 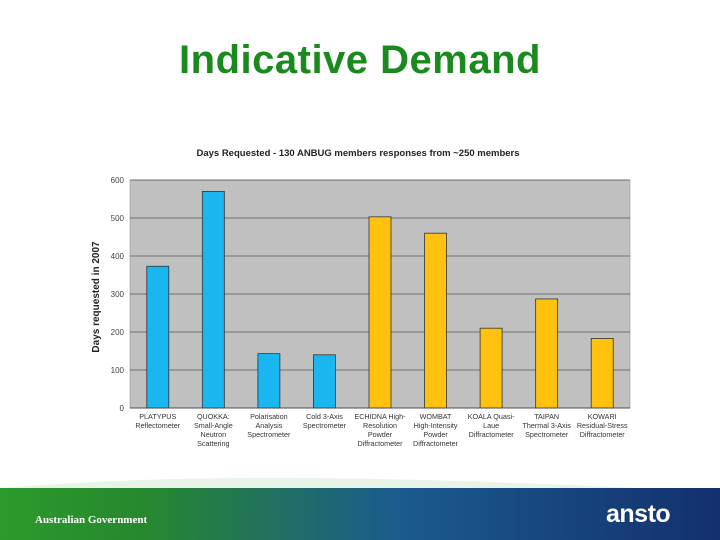 What do you see at coordinates (118, 218) in the screenshot?
I see `y-tick-label: 500` at bounding box center [118, 218].